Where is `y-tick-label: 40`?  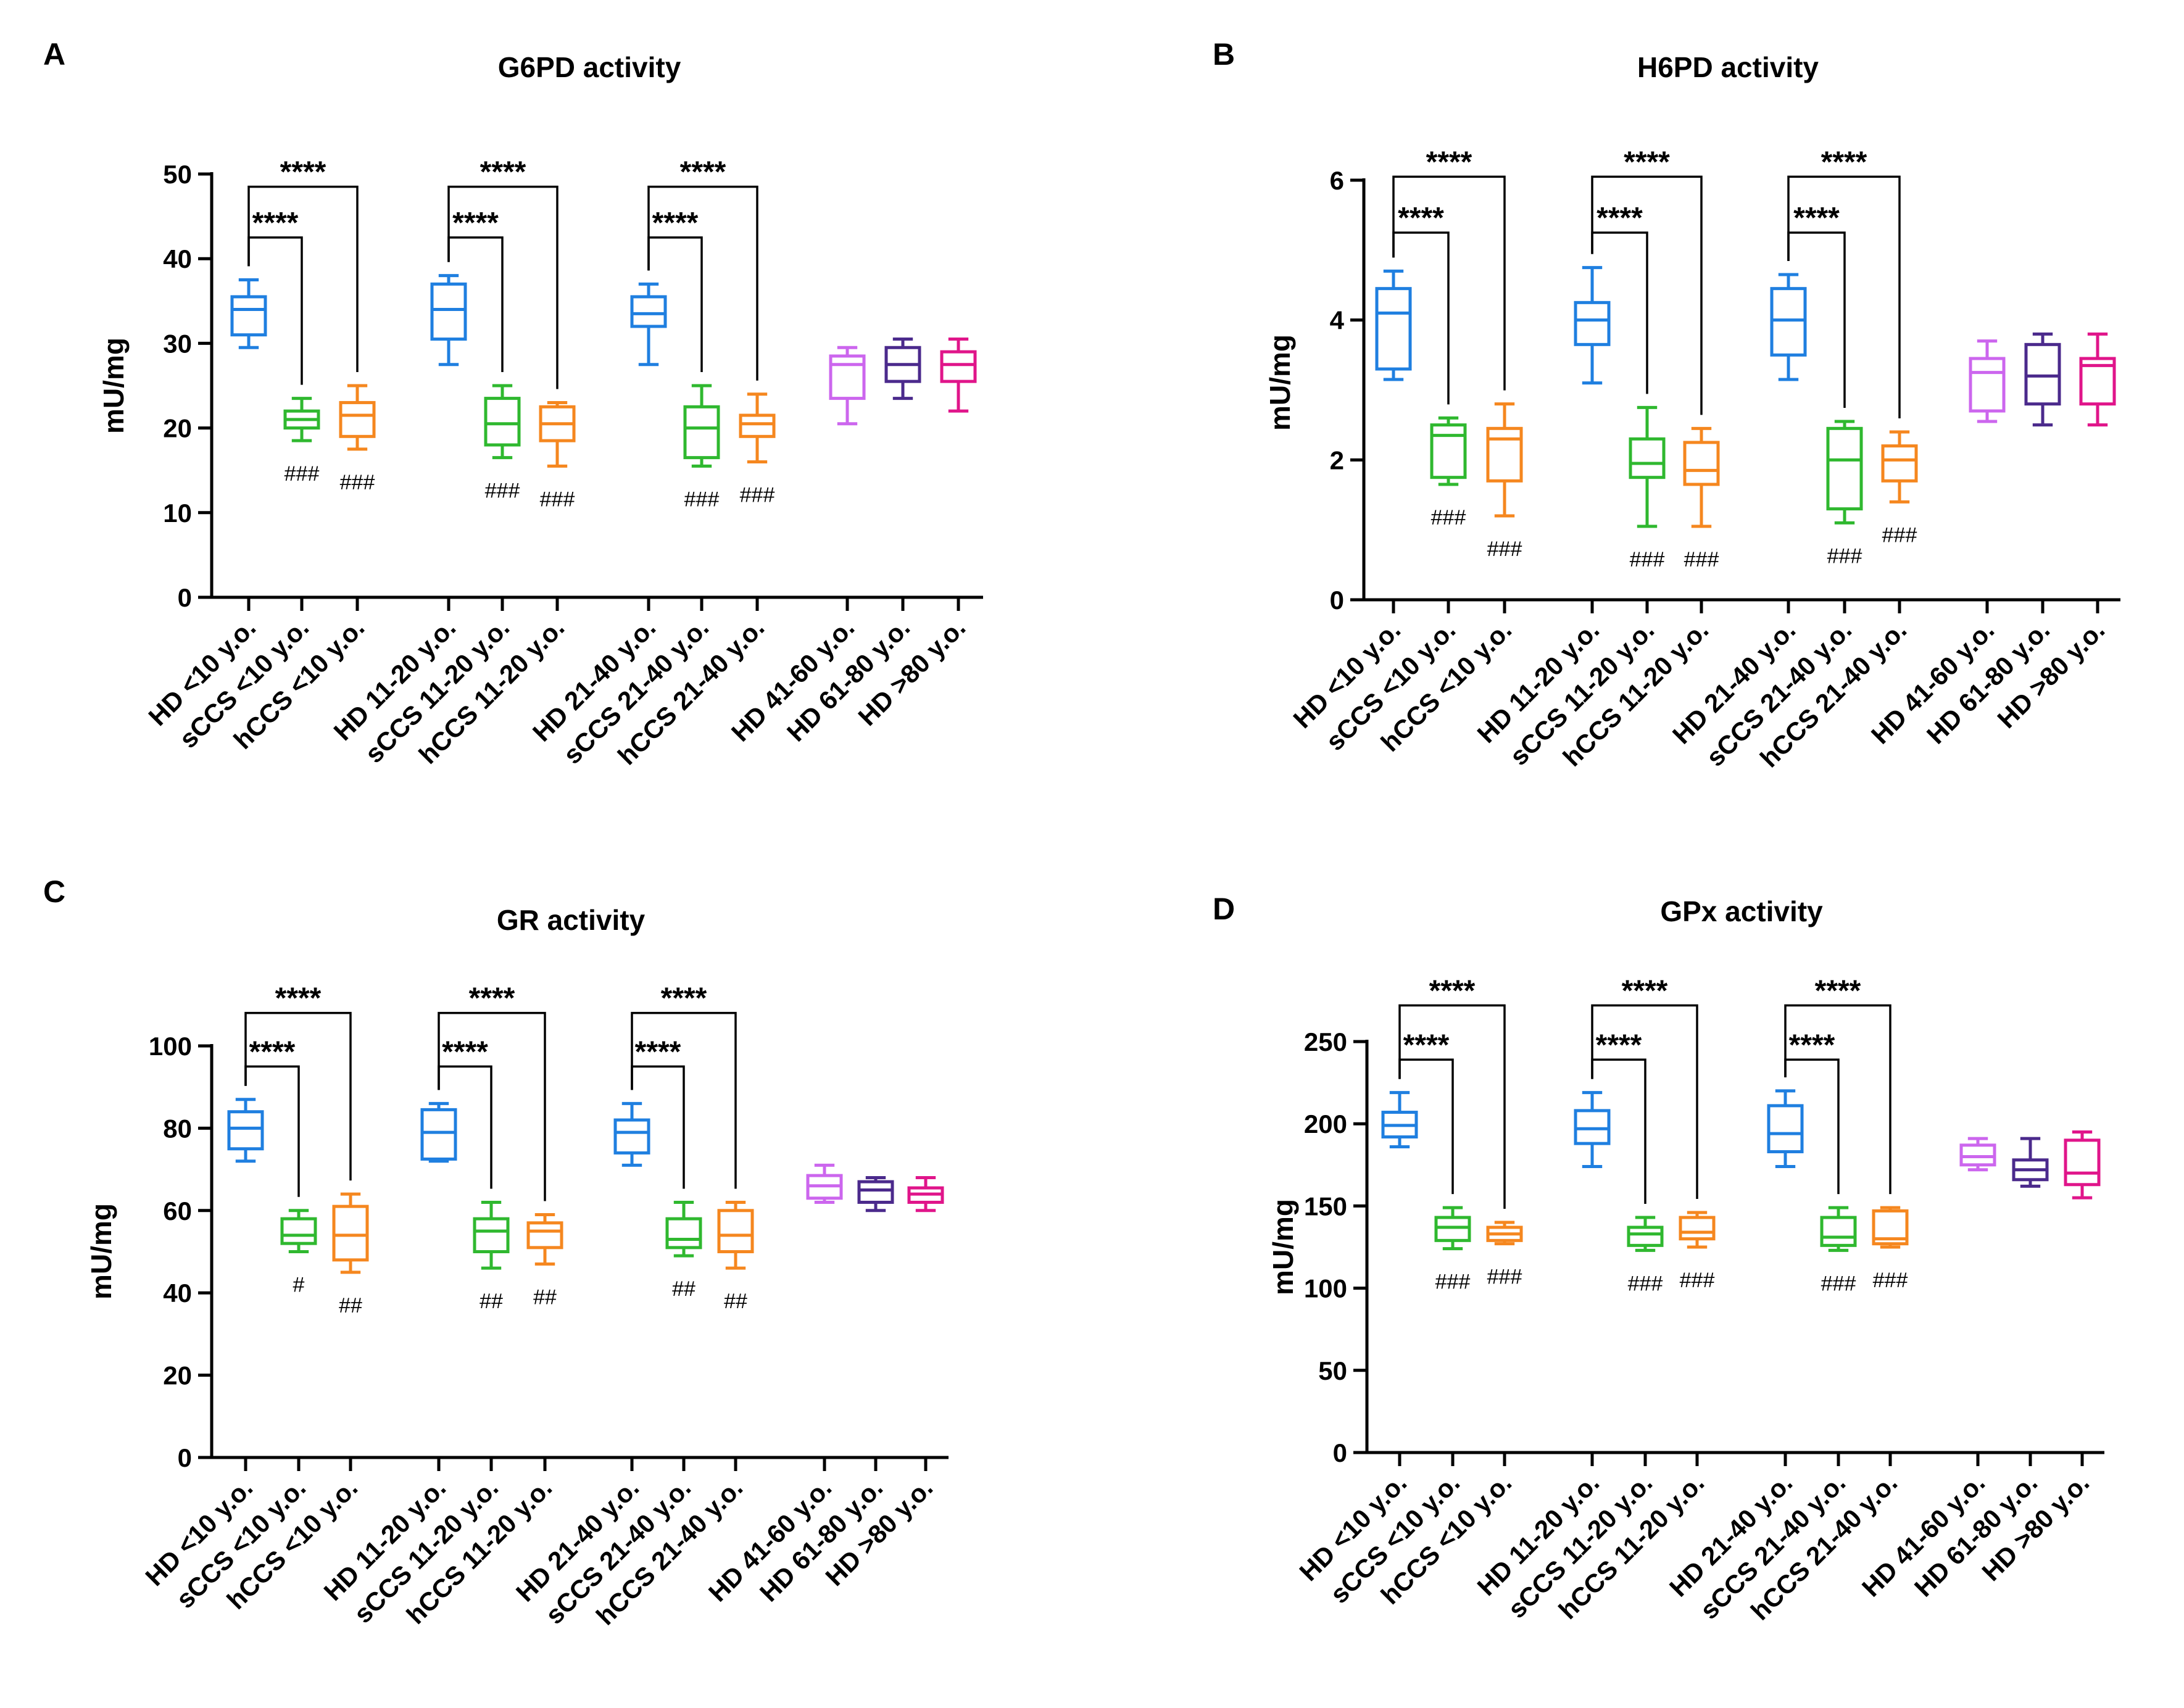
y-tick-label: 40 is located at coordinates (177, 1294).